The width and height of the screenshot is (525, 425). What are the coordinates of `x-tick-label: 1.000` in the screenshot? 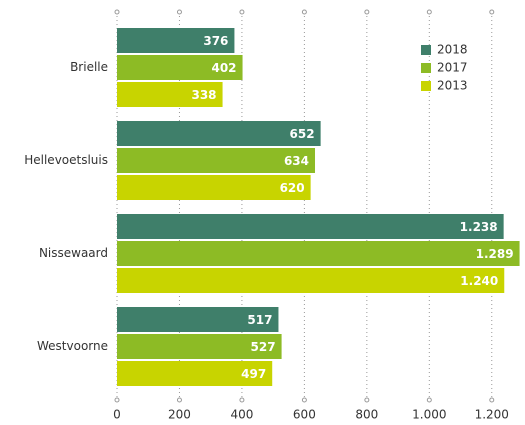 It's located at (429, 415).